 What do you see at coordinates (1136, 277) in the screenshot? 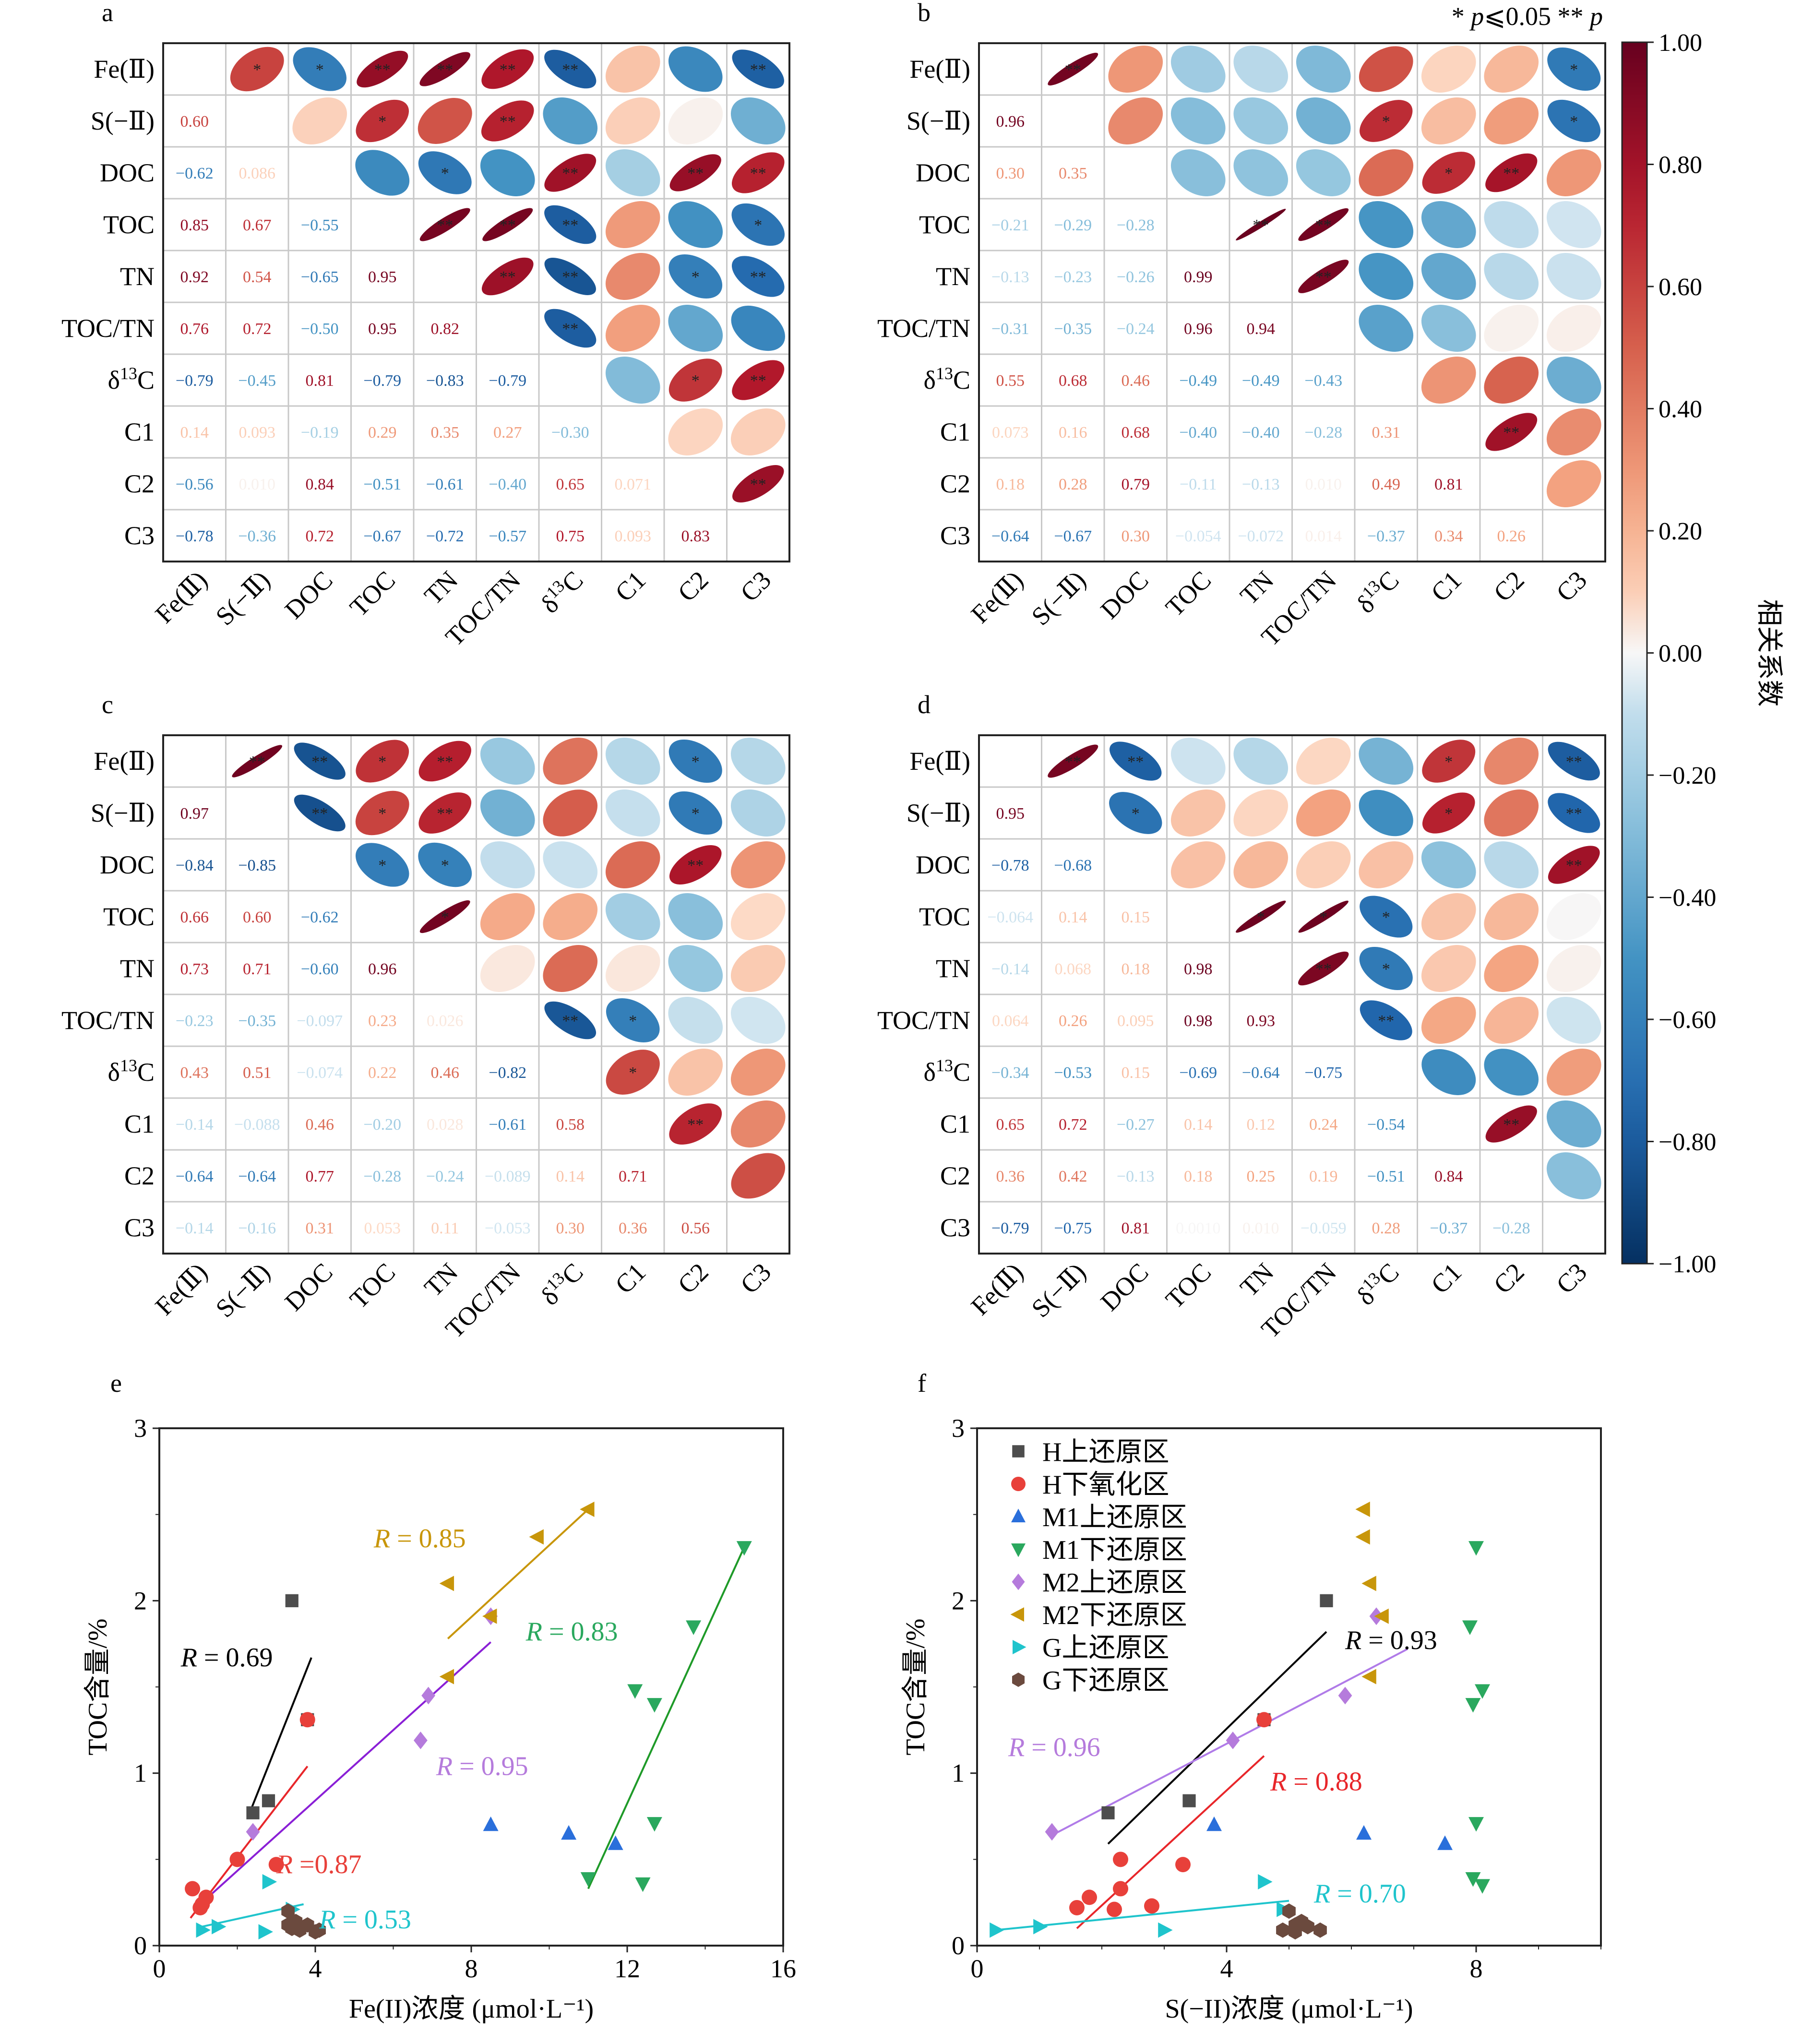
I see `corr-value-label: −0.26` at bounding box center [1136, 277].